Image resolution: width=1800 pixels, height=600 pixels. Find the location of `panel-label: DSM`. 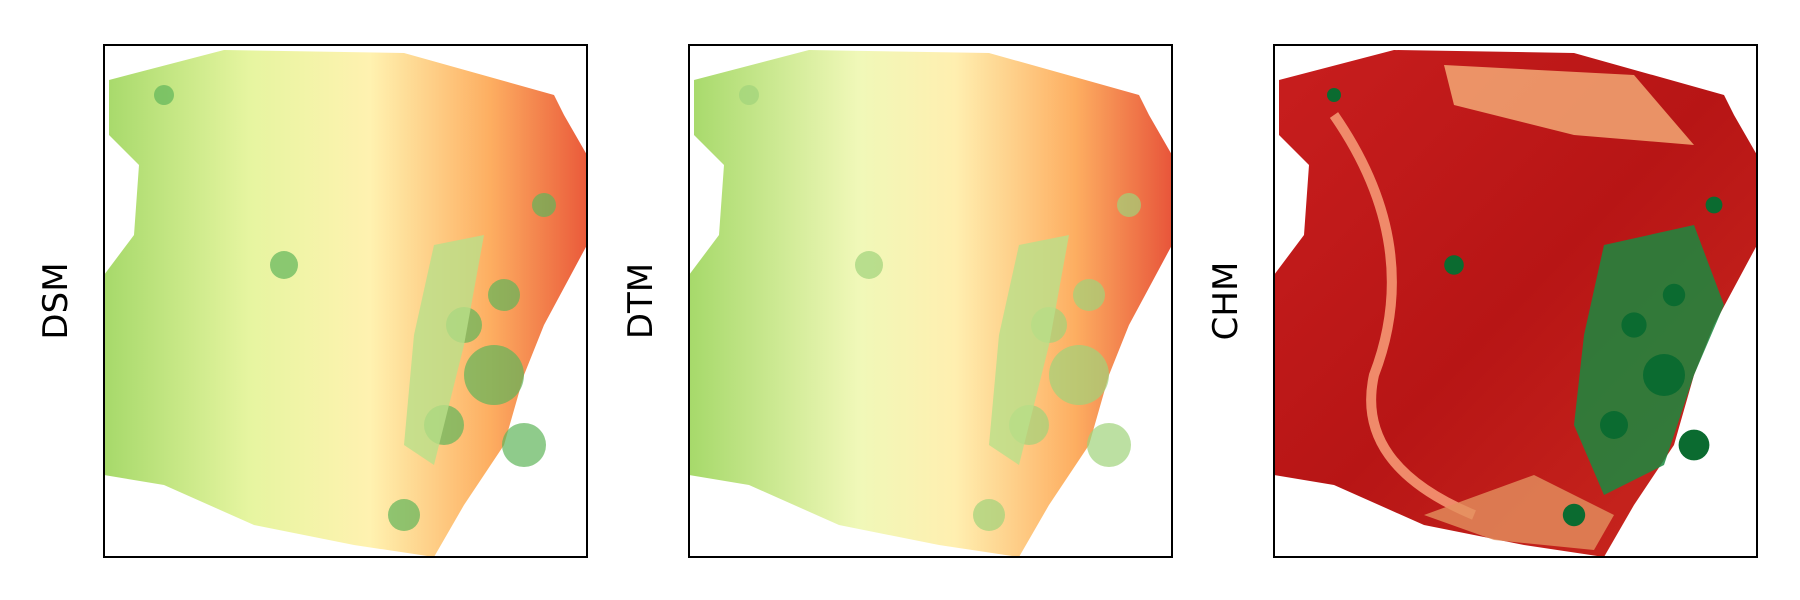

panel-label: DSM is located at coordinates (56, 300).